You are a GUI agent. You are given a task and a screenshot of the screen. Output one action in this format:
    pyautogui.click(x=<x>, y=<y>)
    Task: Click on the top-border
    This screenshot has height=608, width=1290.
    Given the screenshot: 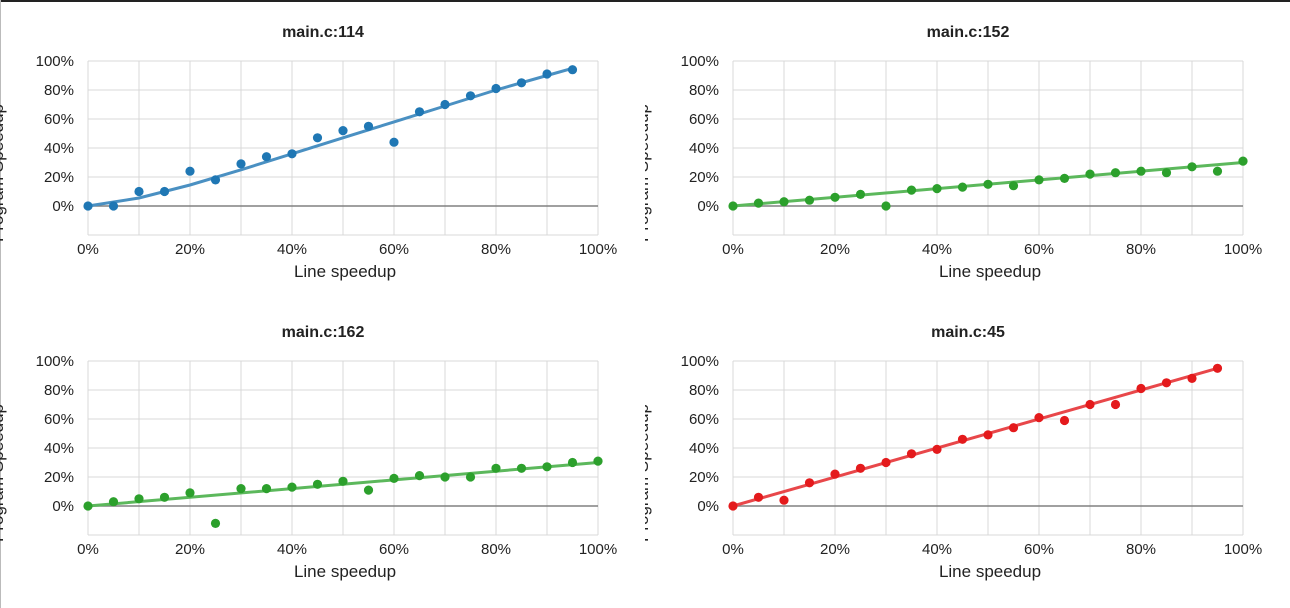 What is the action you would take?
    pyautogui.click(x=645, y=1)
    